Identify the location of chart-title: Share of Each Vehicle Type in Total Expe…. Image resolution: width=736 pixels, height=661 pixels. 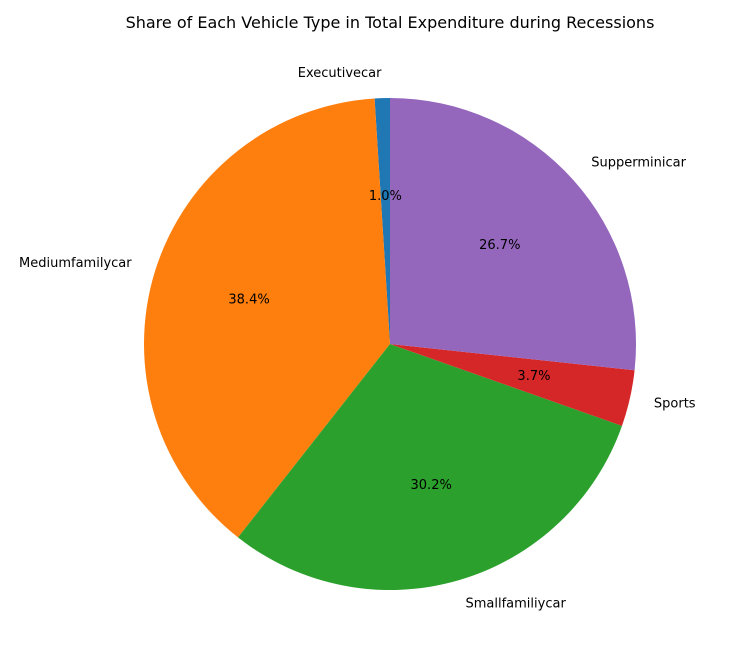
(390, 22).